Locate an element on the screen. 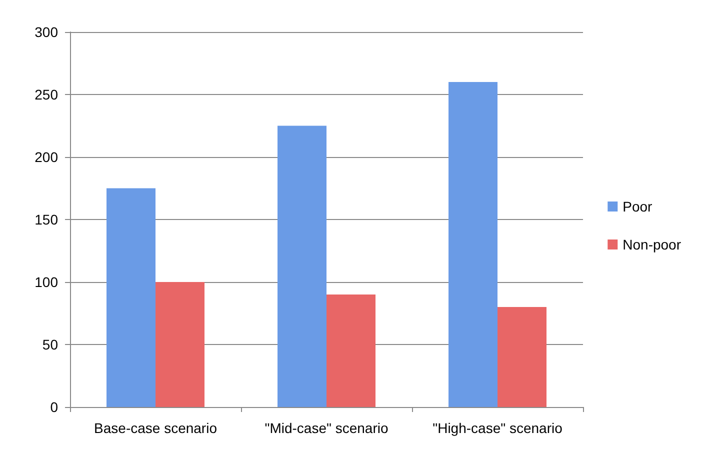 Image resolution: width=716 pixels, height=451 pixels. y-tick-label: 200 is located at coordinates (46, 157).